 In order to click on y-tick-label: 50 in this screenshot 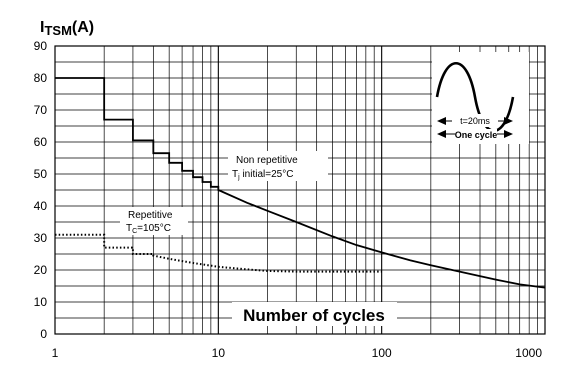, I will do `click(41, 174)`.